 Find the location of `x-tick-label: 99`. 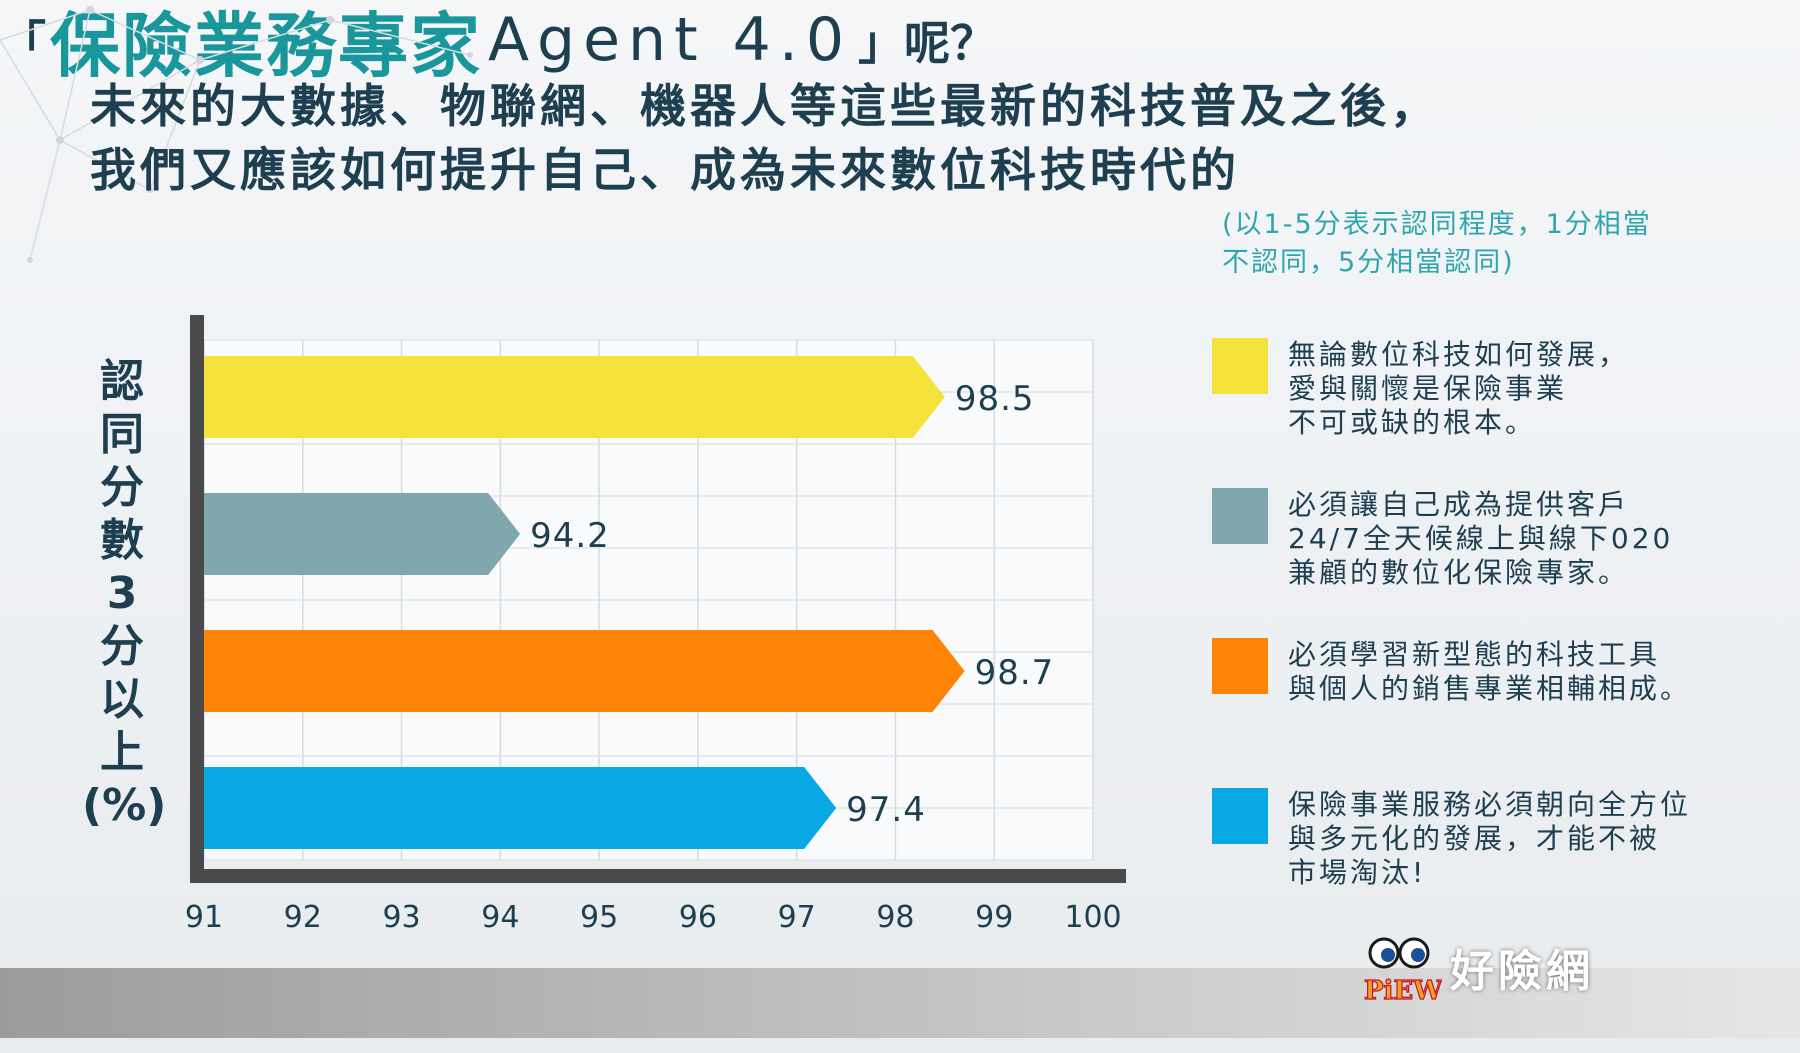

x-tick-label: 99 is located at coordinates (994, 917).